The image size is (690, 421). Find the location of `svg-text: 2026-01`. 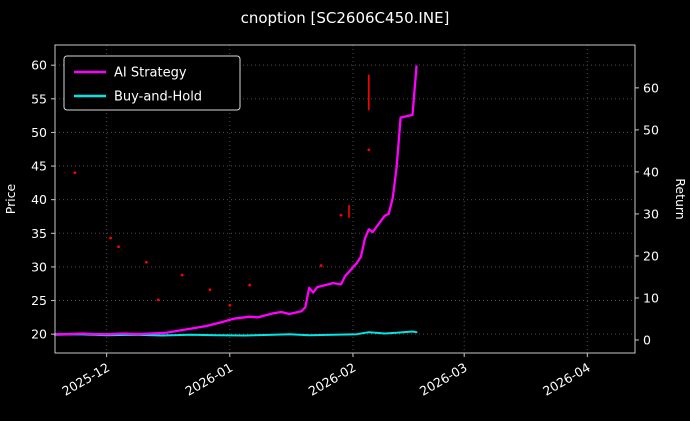

svg-text: 2026-01 is located at coordinates (209, 379).